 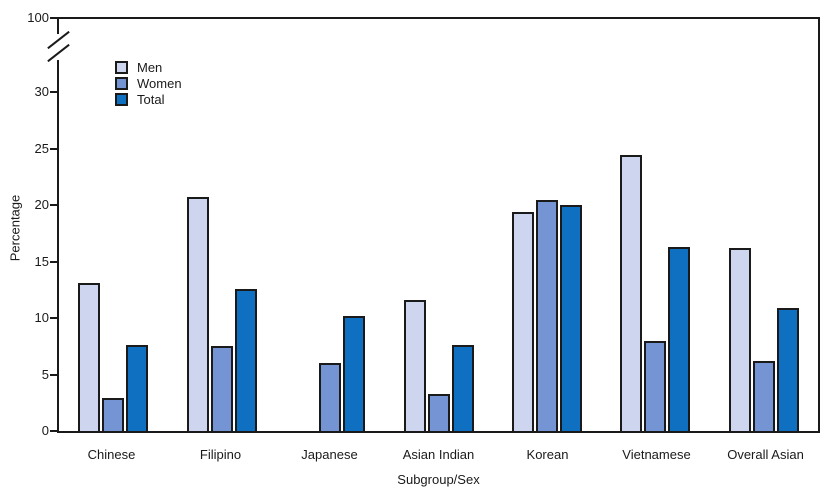 I want to click on category-label-japanese: Japanese, so click(x=329, y=454).